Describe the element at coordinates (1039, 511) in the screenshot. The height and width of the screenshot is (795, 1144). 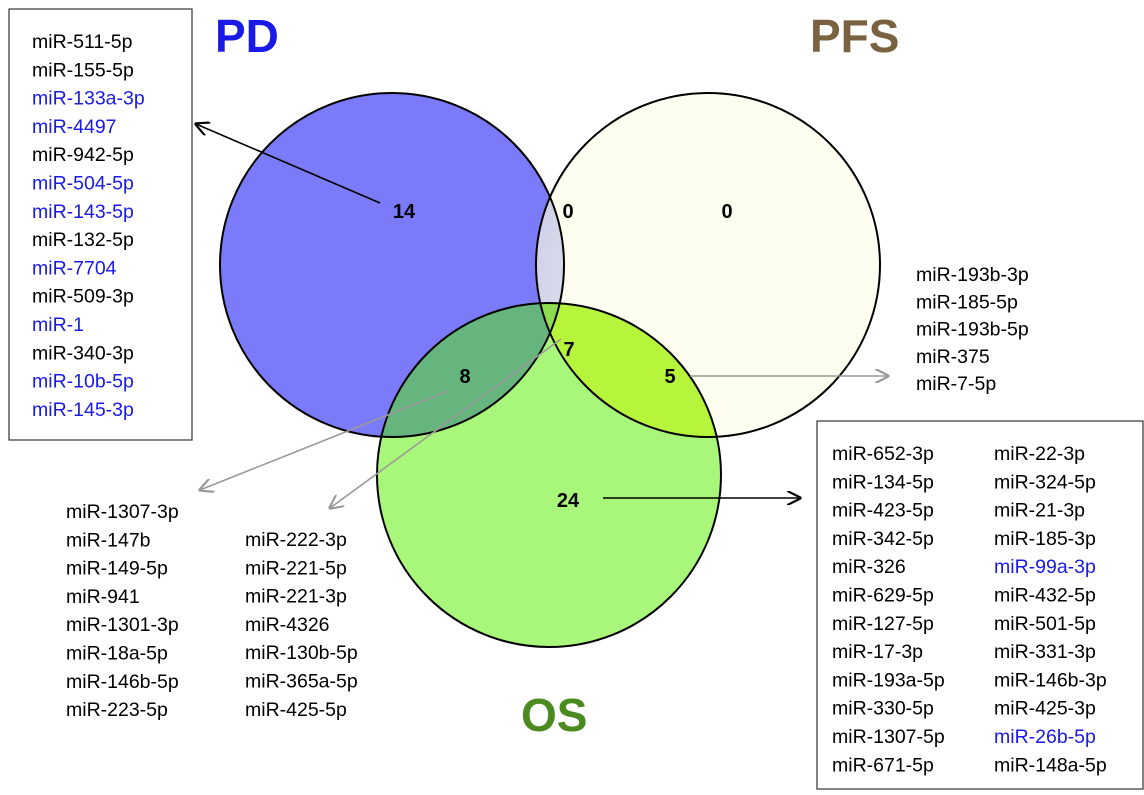
I see `mirna-item: miR-21-3p` at that location.